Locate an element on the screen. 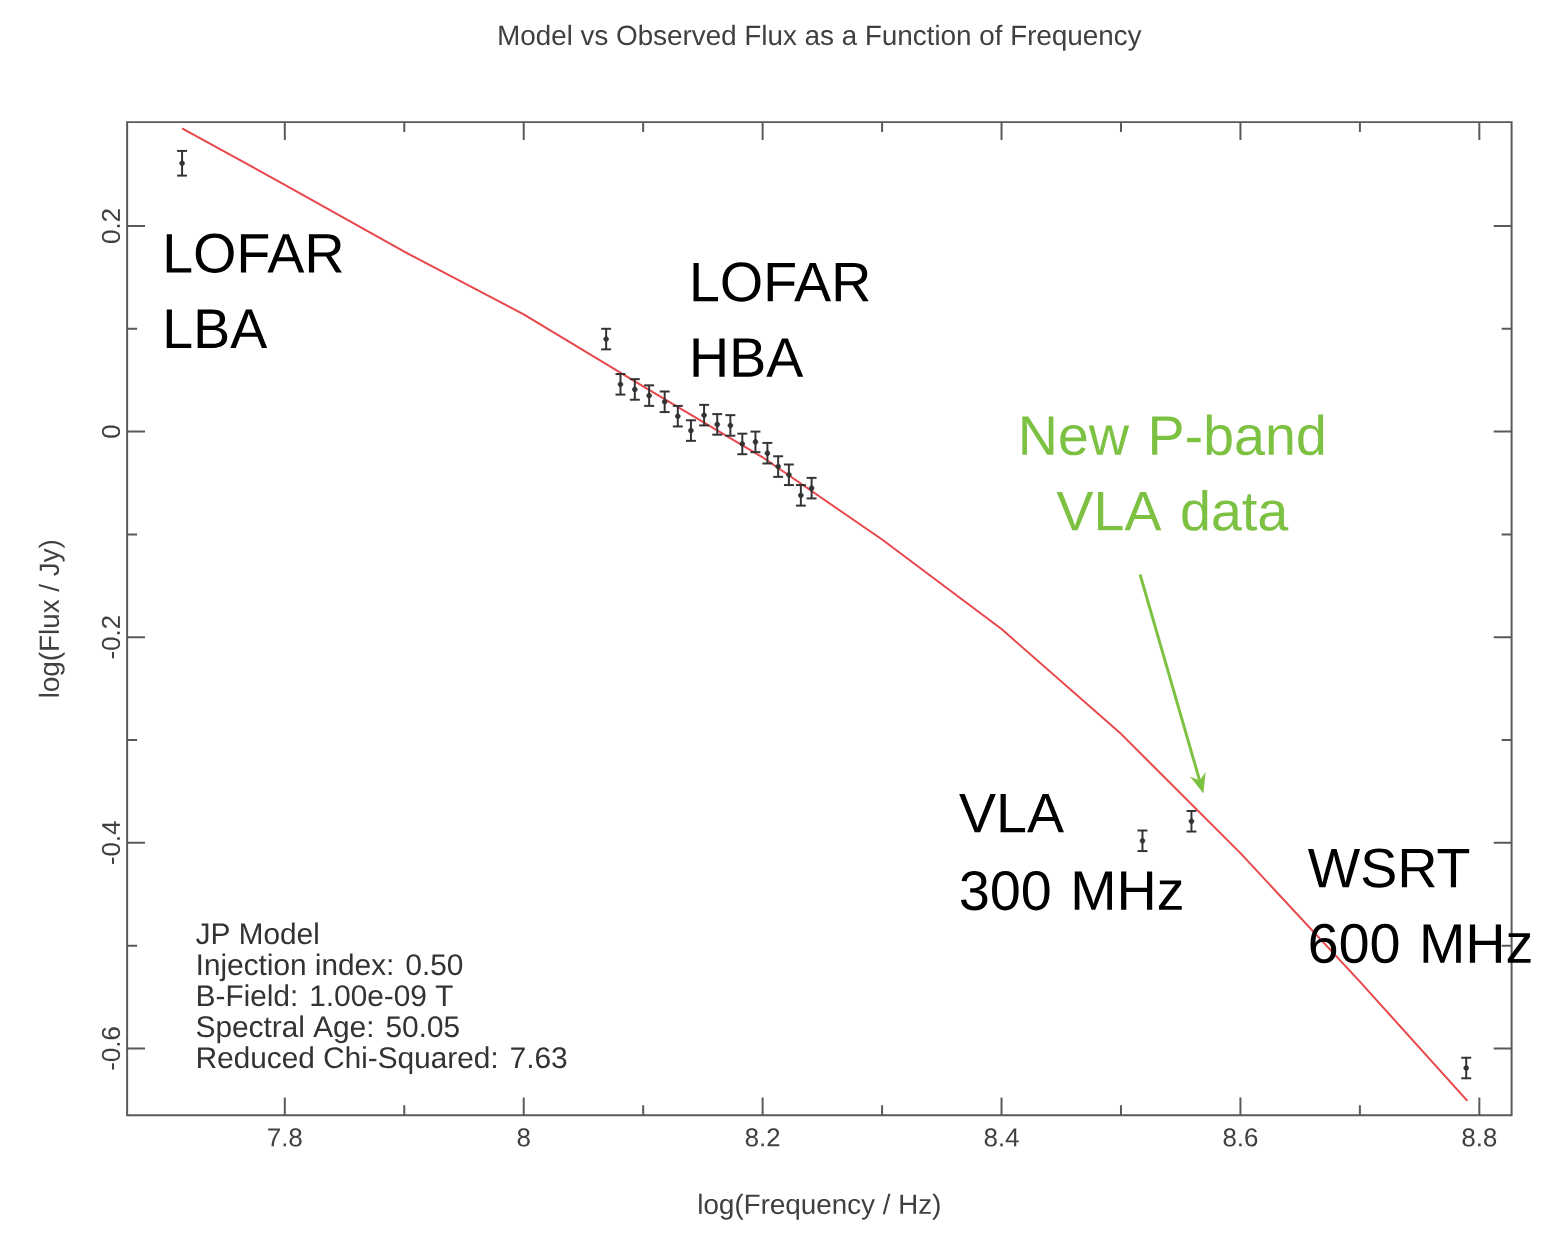  annotation: LOFAR LBA is located at coordinates (254, 290).